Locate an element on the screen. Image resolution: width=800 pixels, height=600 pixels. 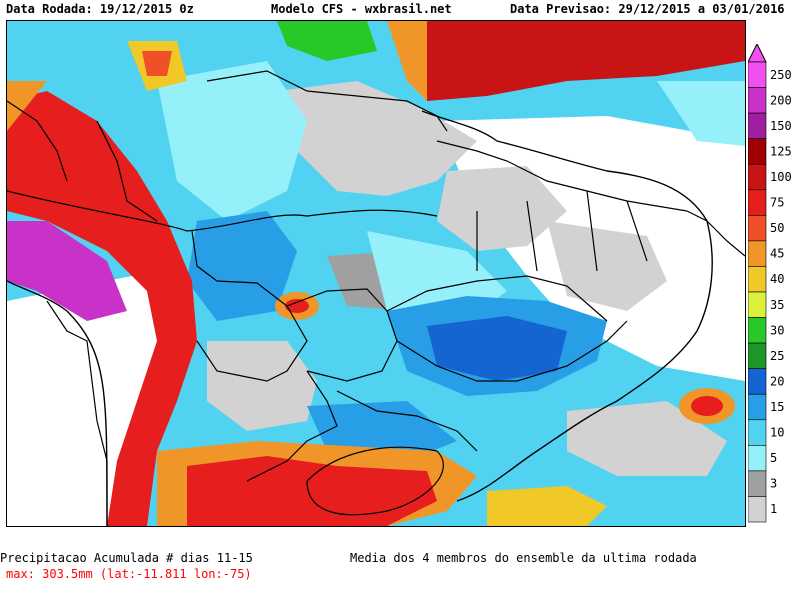
precipitation-color-scale: 250 200 150 125 100 75 50 45 40 35 30 25 20 15 10 5 3 1 is located at coordinates (773, 283).